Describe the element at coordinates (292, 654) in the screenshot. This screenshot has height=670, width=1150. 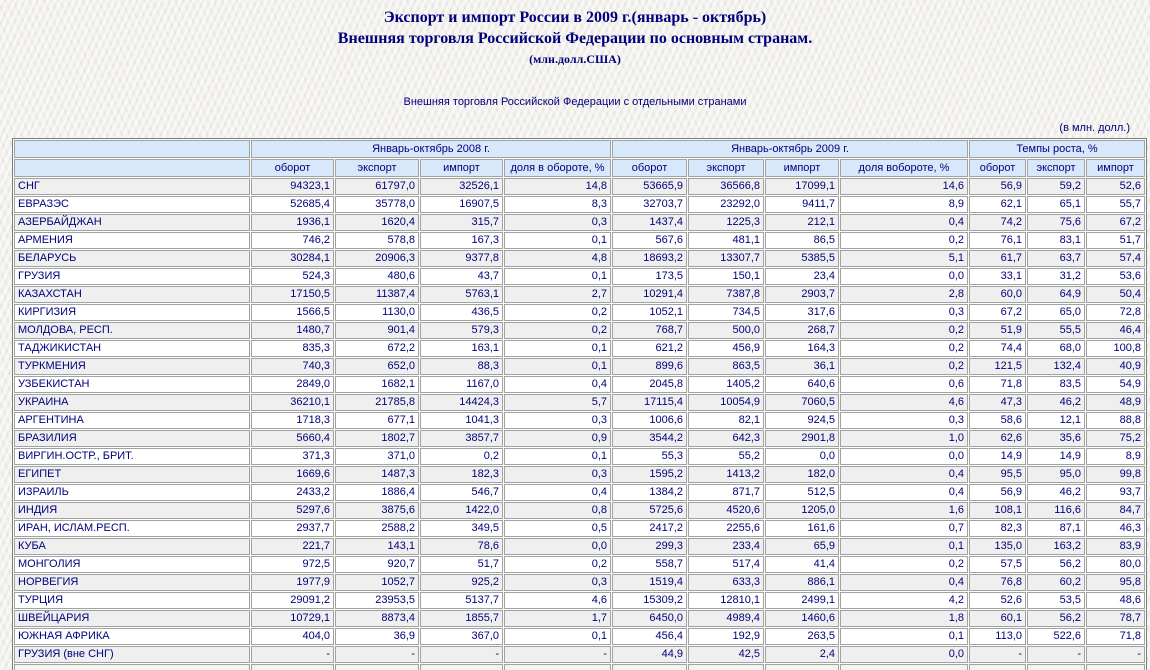
I see `value-cell-turnover-2008: -` at that location.